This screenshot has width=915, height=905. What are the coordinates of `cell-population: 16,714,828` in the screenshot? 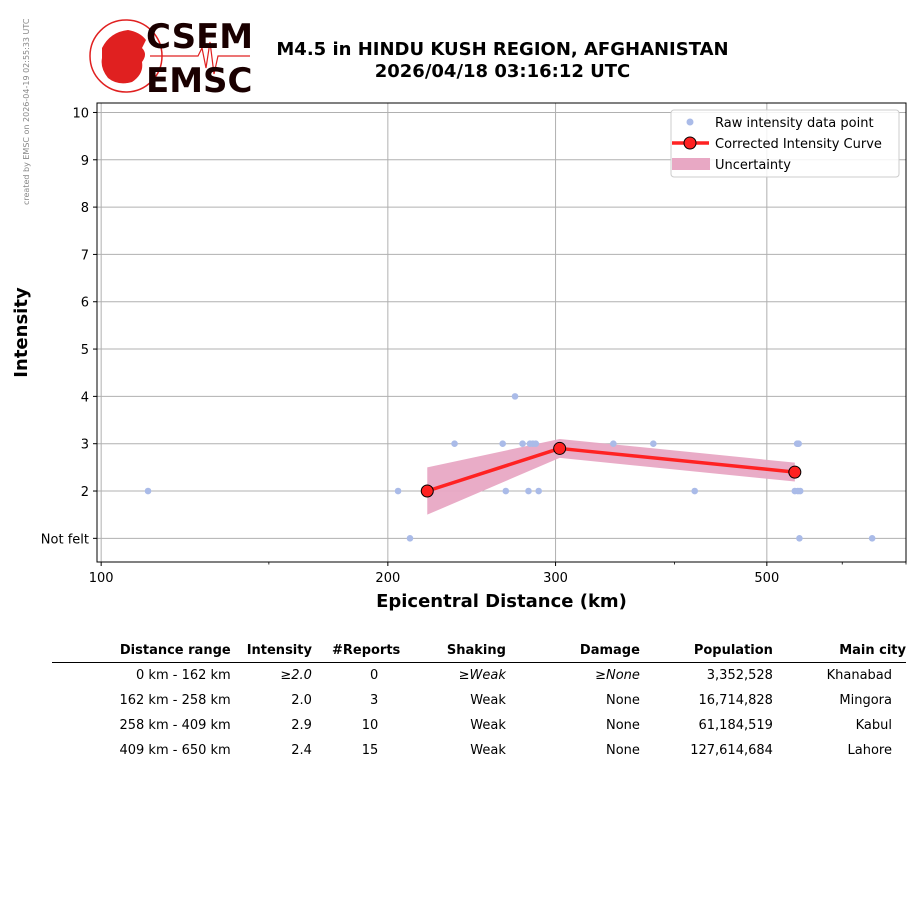 It's located at (735, 700).